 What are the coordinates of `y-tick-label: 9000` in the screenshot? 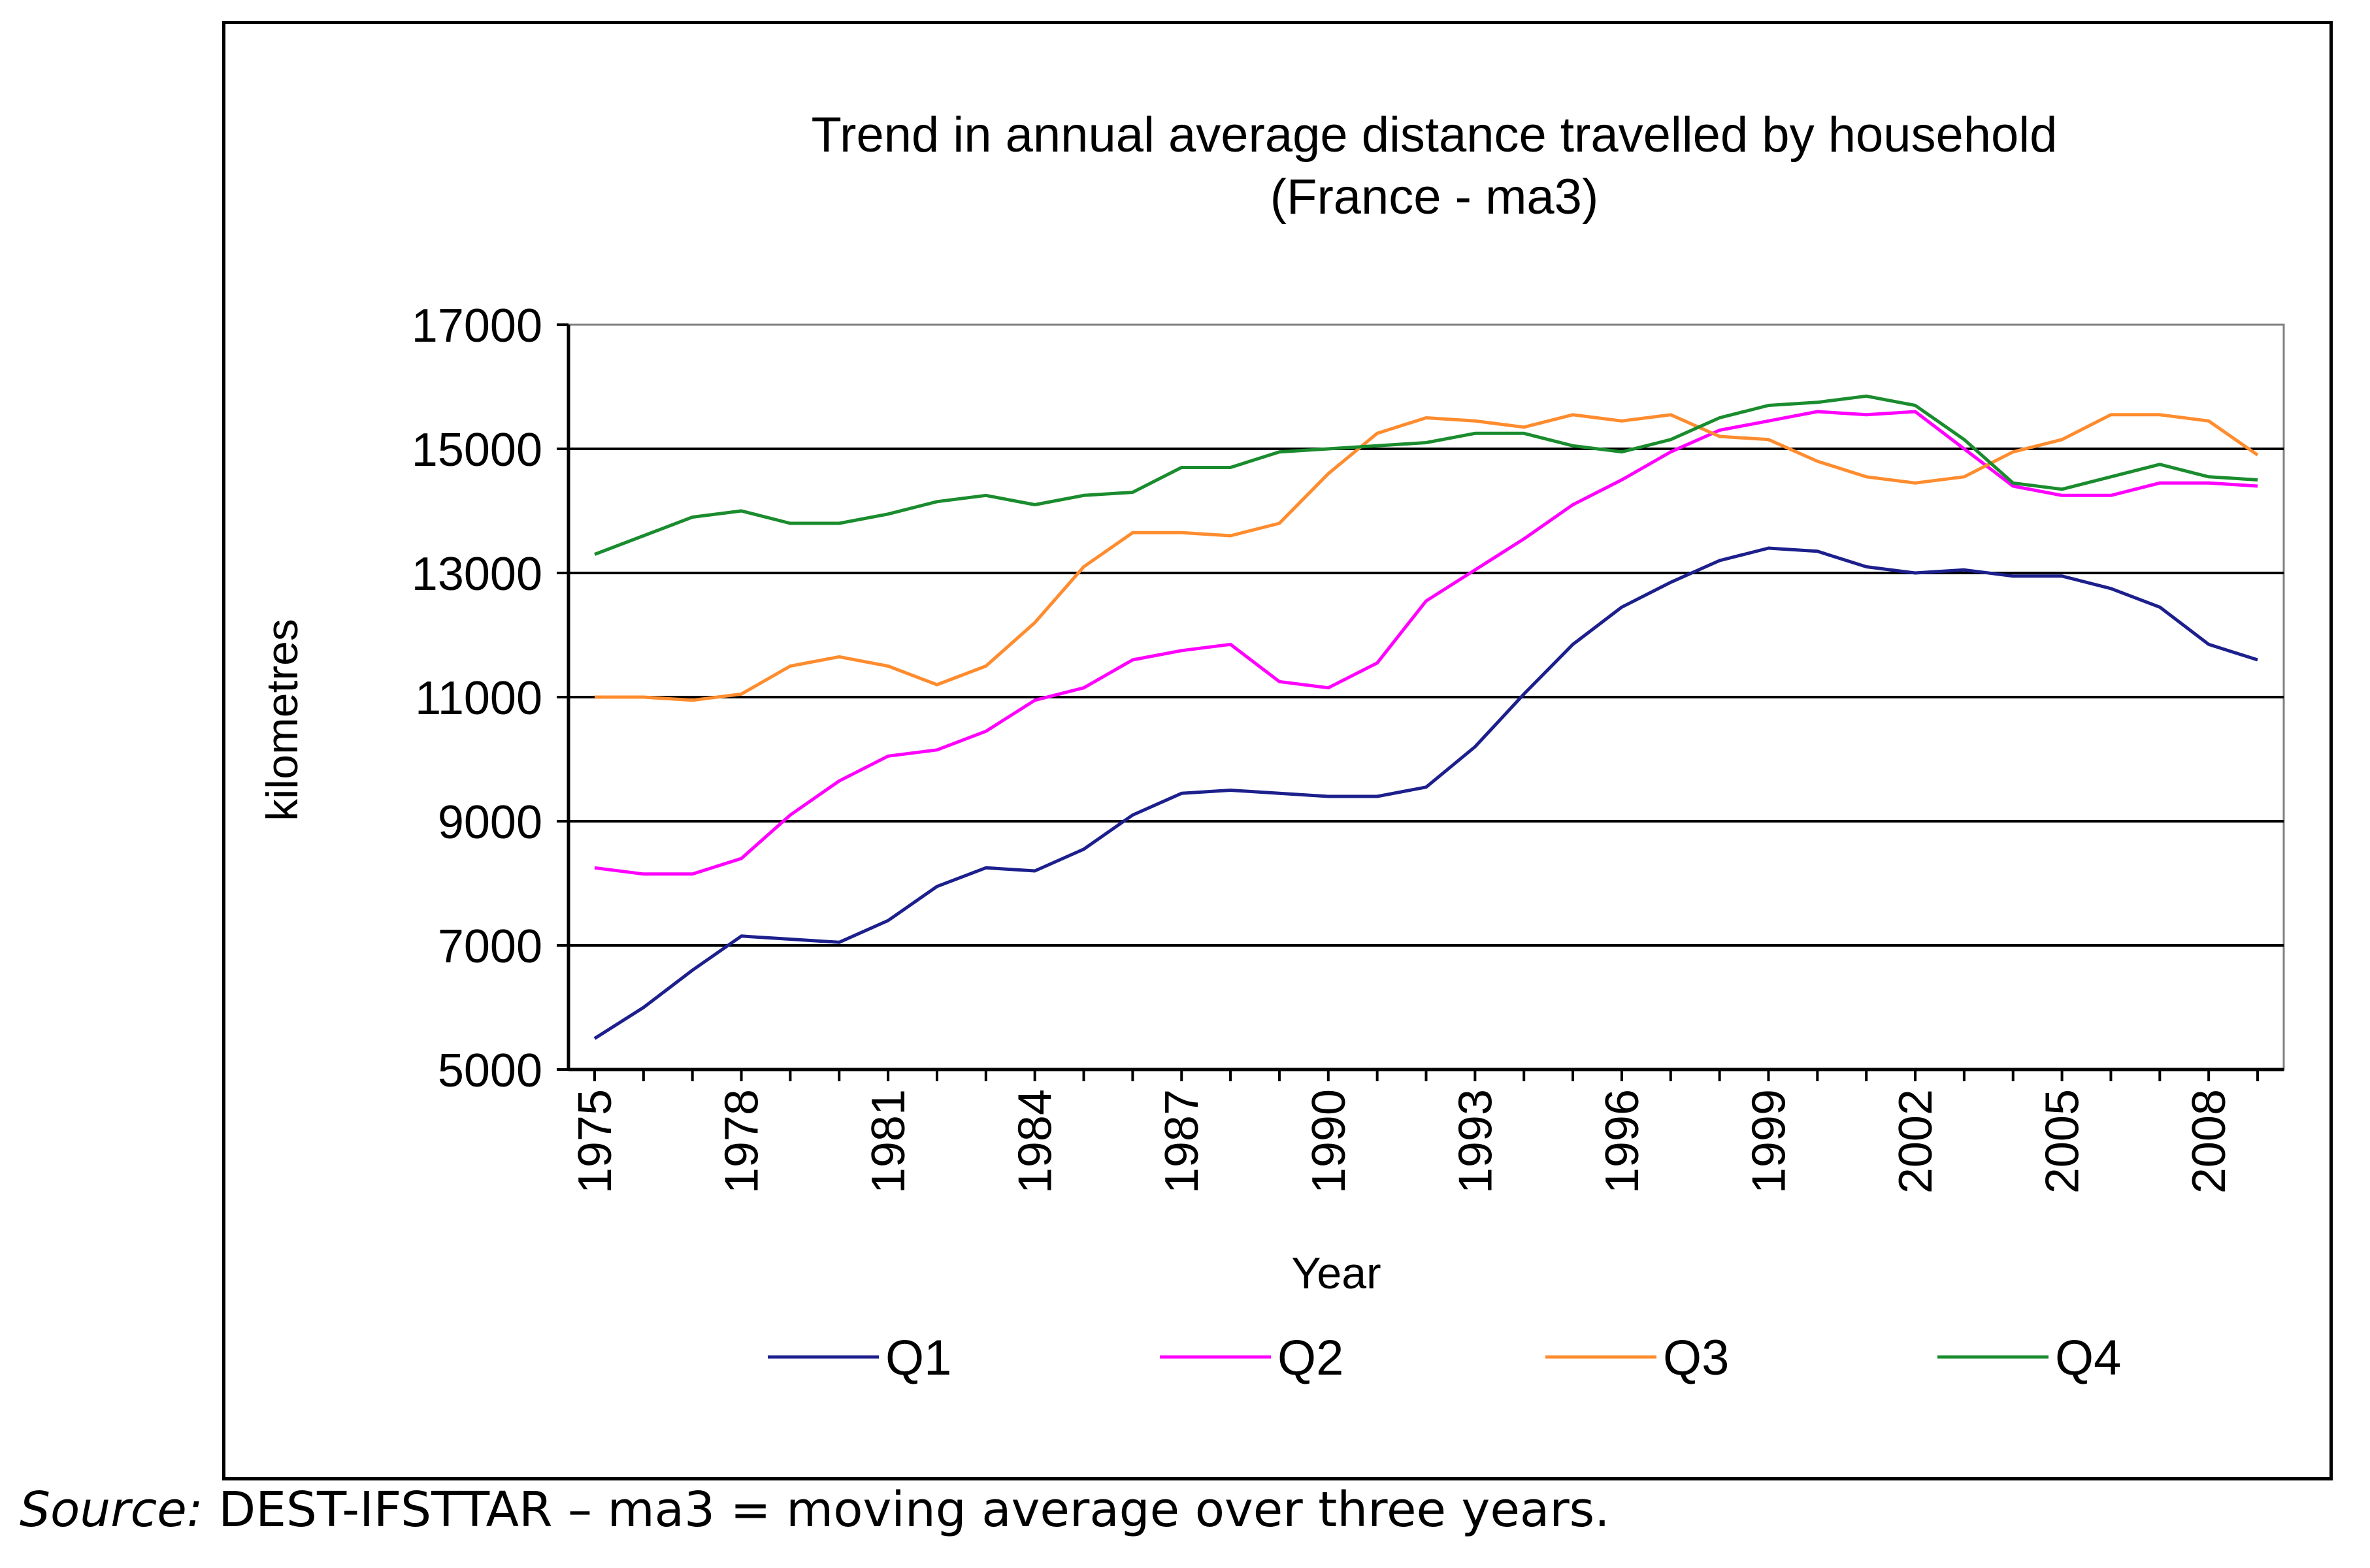 It's located at (490, 822).